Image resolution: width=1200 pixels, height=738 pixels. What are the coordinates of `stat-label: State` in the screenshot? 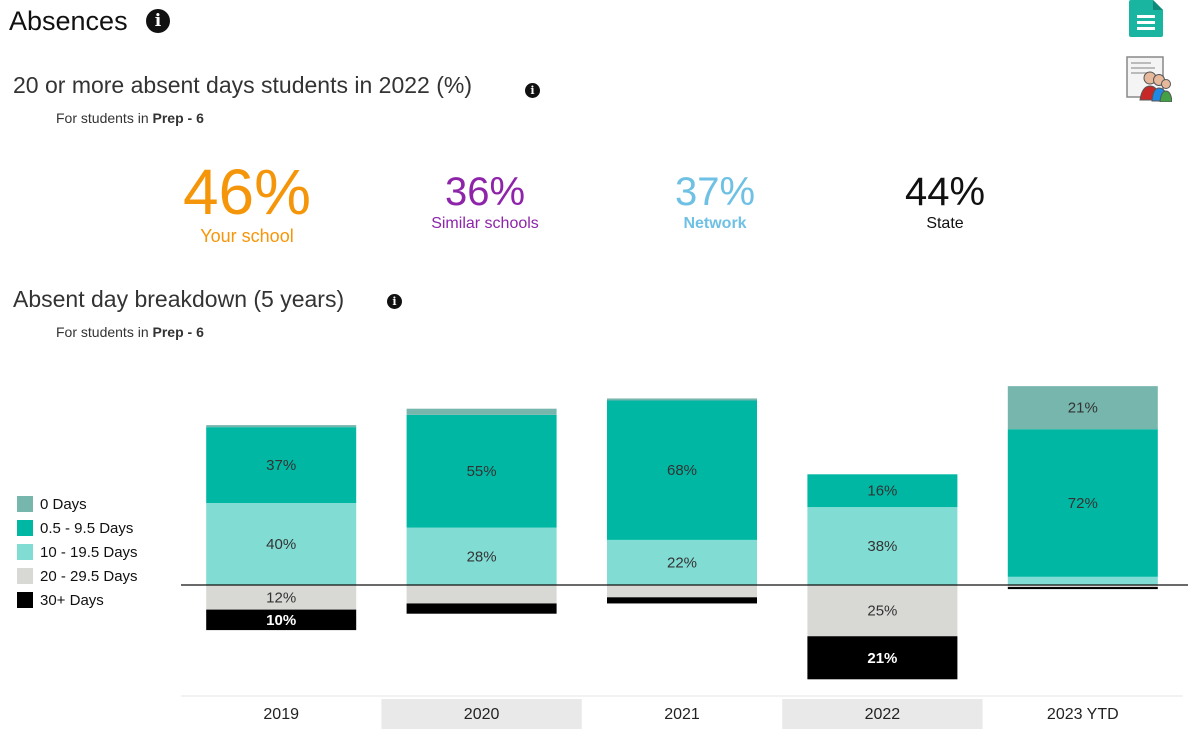 It's located at (945, 223).